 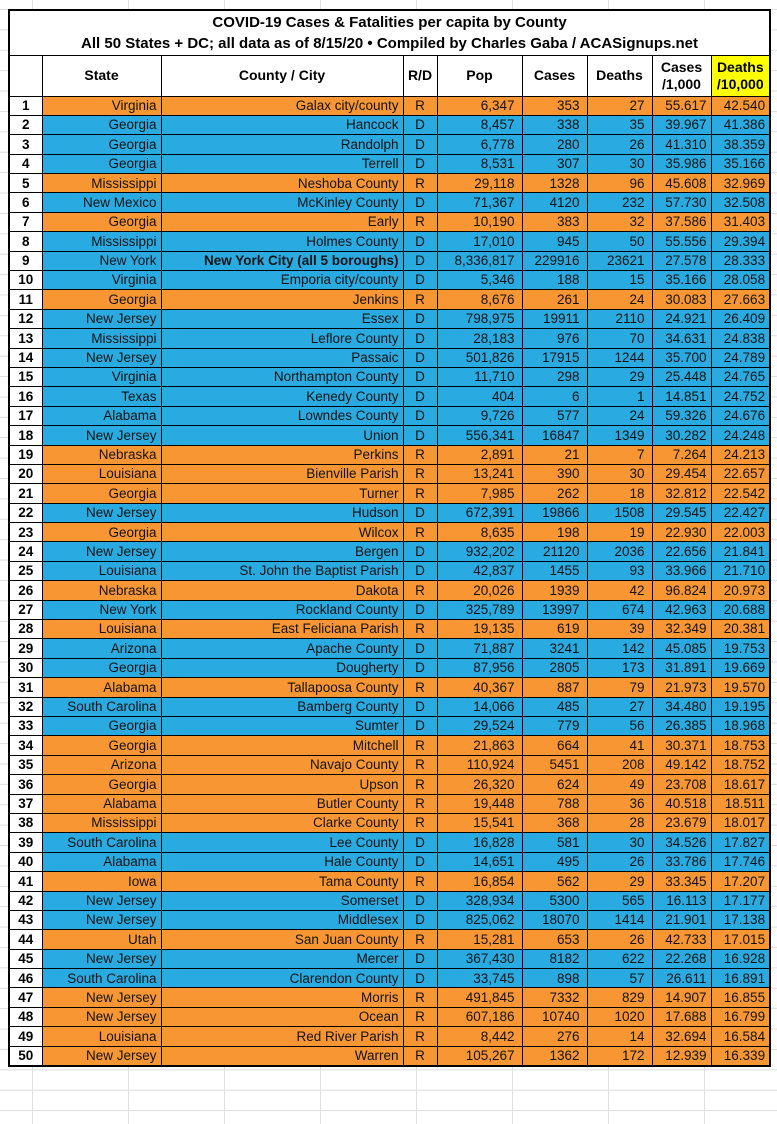 I want to click on deaths-rate-cell: 22.657, so click(x=740, y=474).